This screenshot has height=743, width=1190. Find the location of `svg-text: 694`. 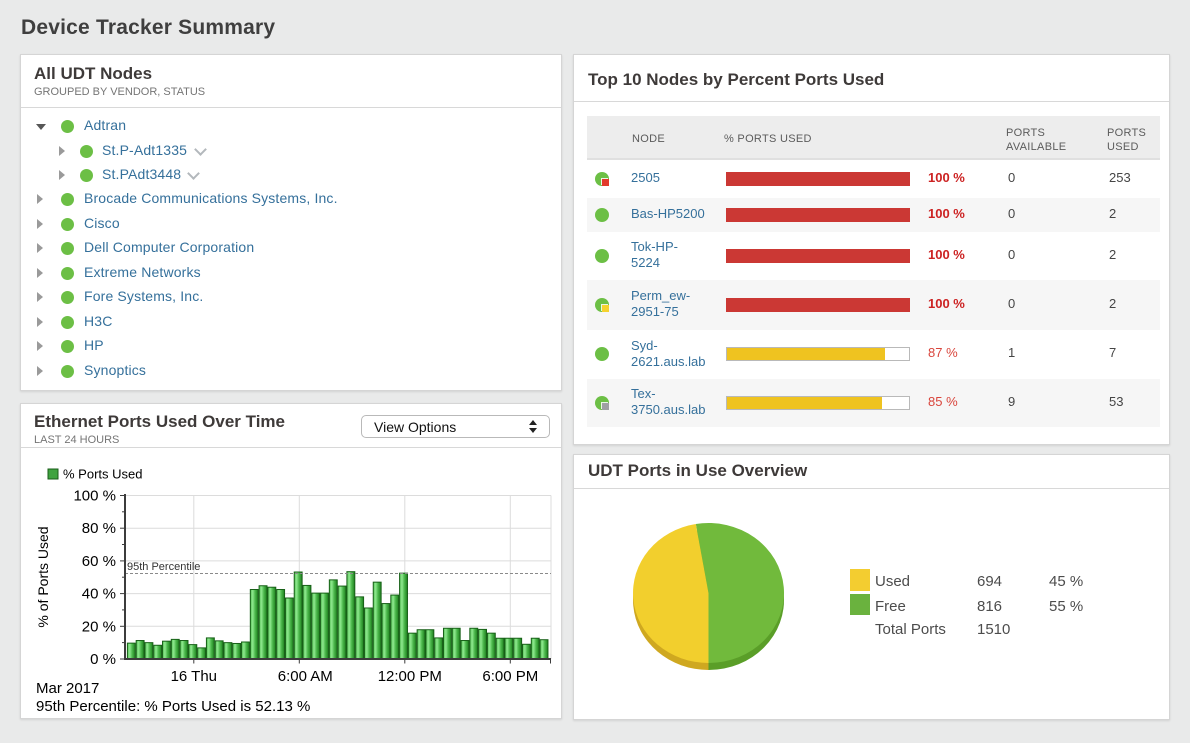

svg-text: 694 is located at coordinates (989, 581).